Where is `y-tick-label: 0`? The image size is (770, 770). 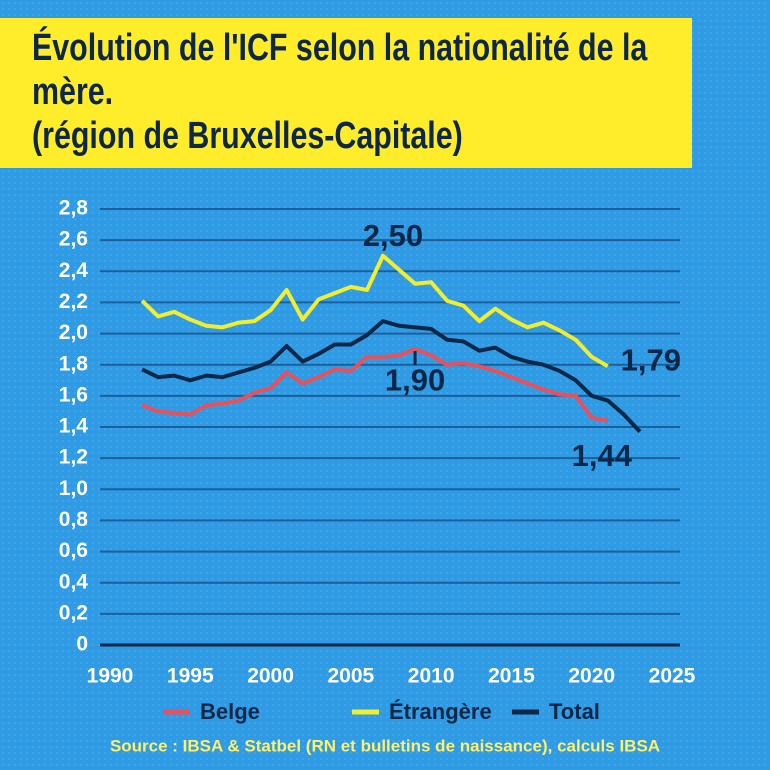 y-tick-label: 0 is located at coordinates (82, 644).